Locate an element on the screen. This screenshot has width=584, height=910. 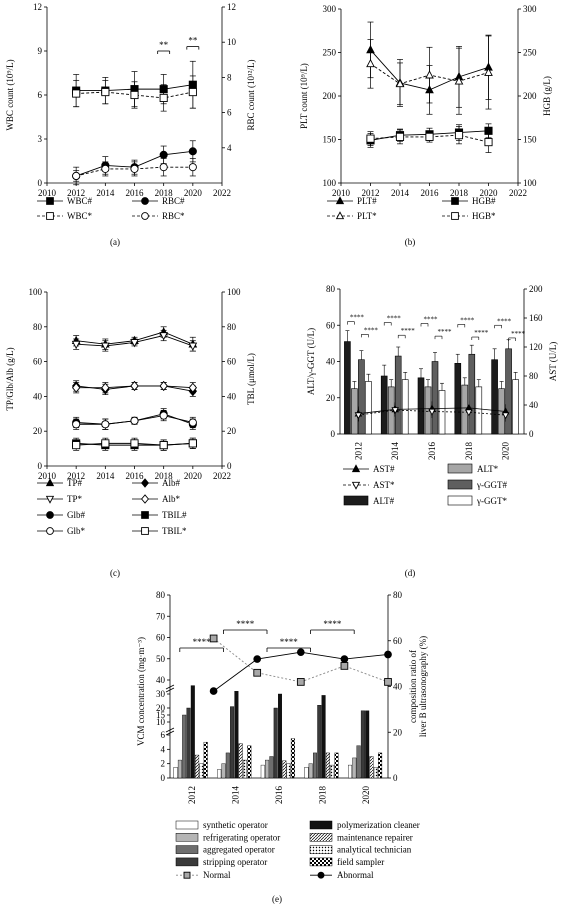
panel-e-y2-tick-label: 40 is located at coordinates (398, 687).